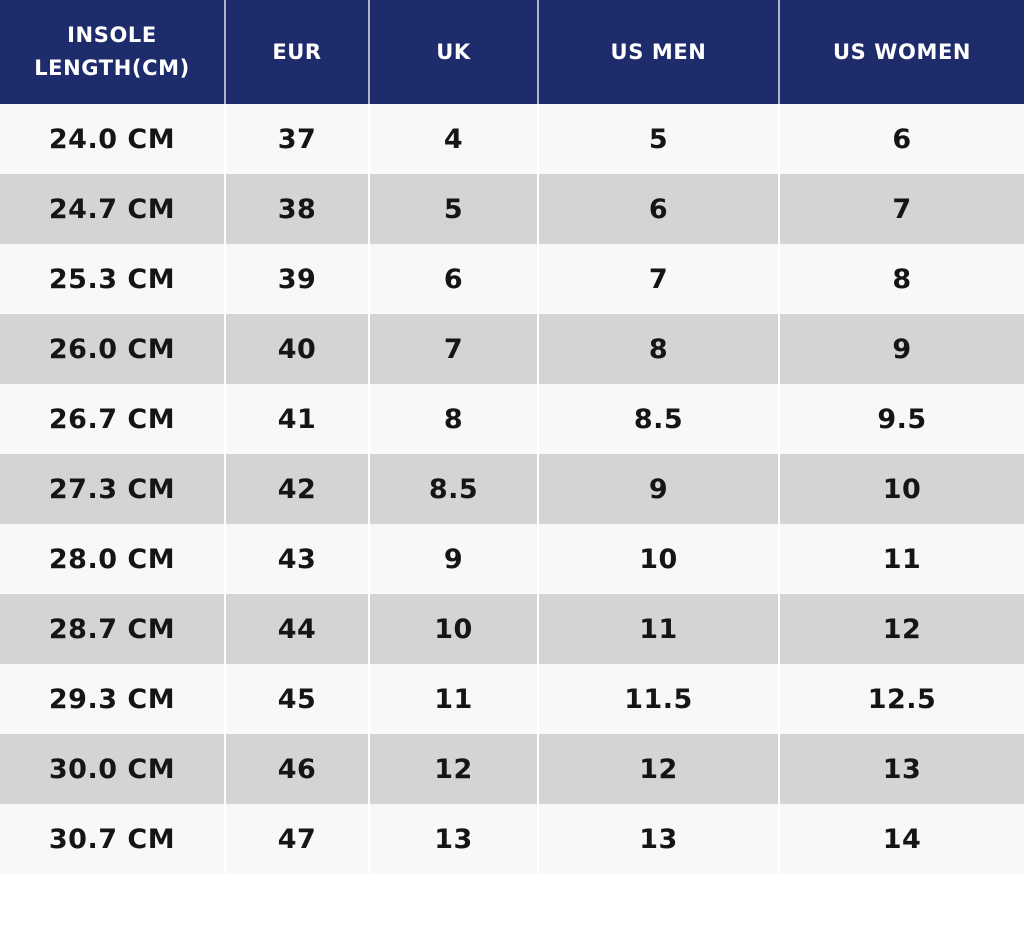  I want to click on cell-insole-length: 30.0 CM, so click(112, 769).